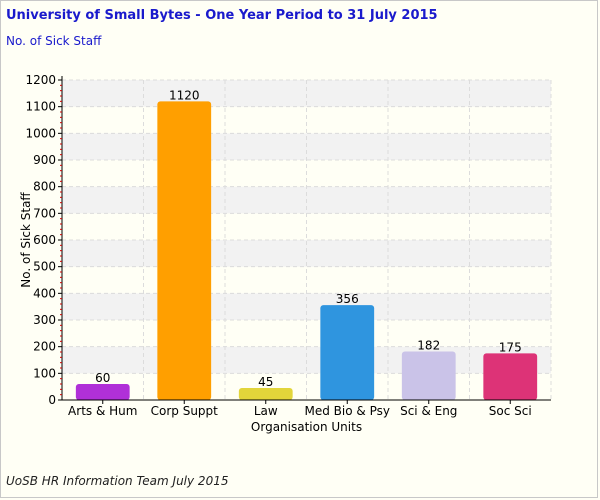 This screenshot has width=600, height=500. What do you see at coordinates (44, 320) in the screenshot?
I see `y-tick-label: 300` at bounding box center [44, 320].